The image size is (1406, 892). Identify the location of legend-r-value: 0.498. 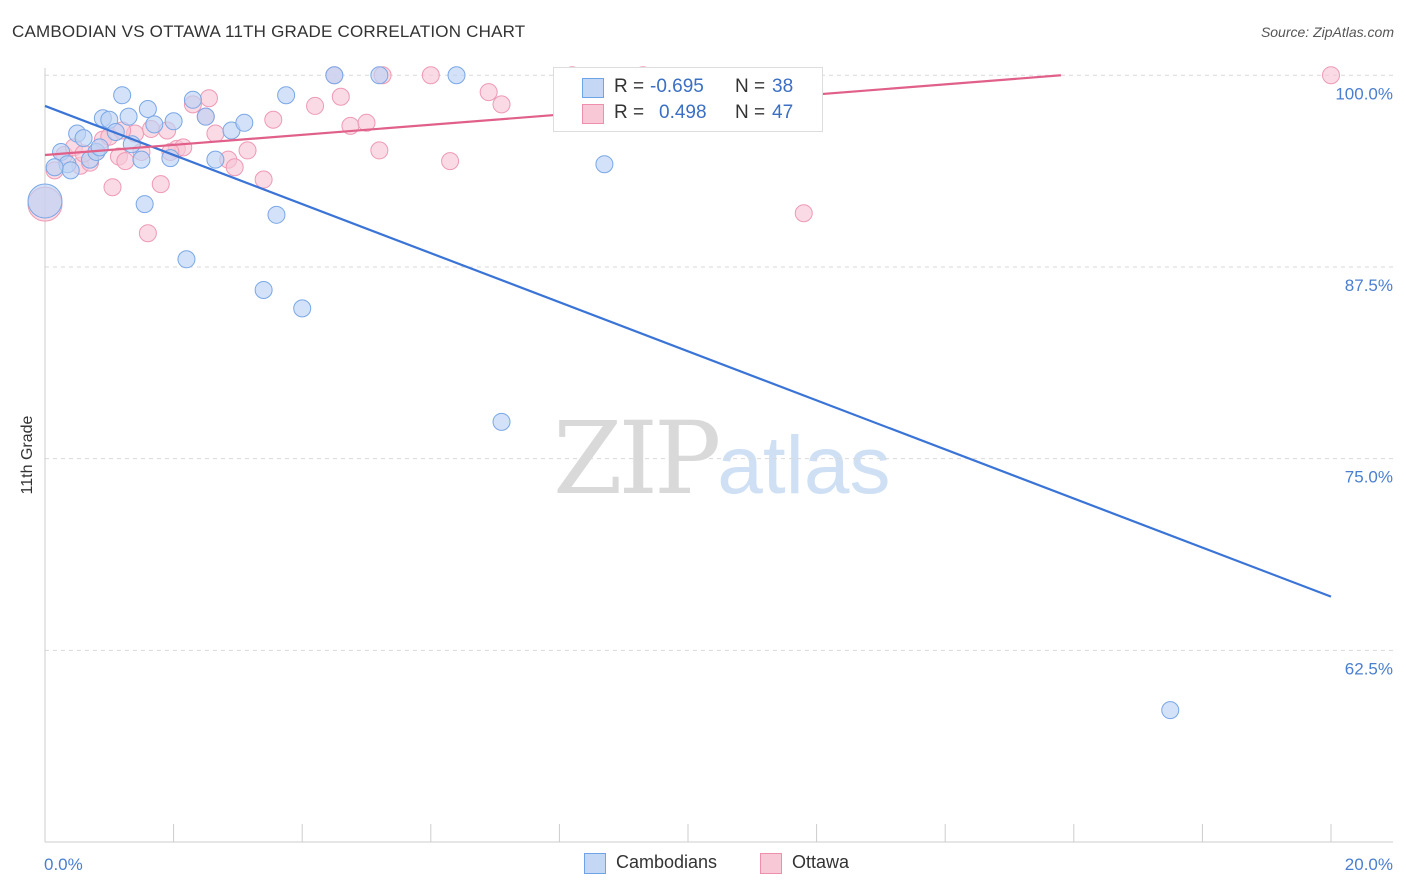
(683, 112).